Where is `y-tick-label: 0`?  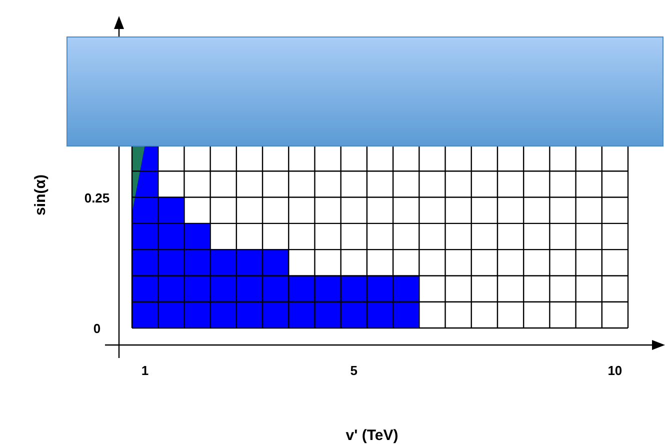
y-tick-label: 0 is located at coordinates (97, 328).